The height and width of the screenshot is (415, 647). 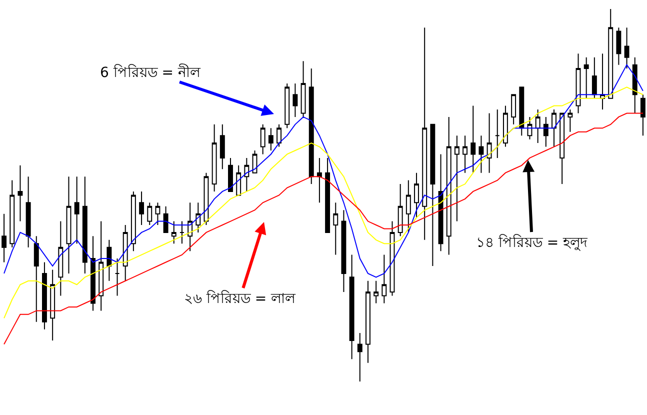 I want to click on annotation: ২৬ পিরিয়ড = লাল, so click(x=240, y=298).